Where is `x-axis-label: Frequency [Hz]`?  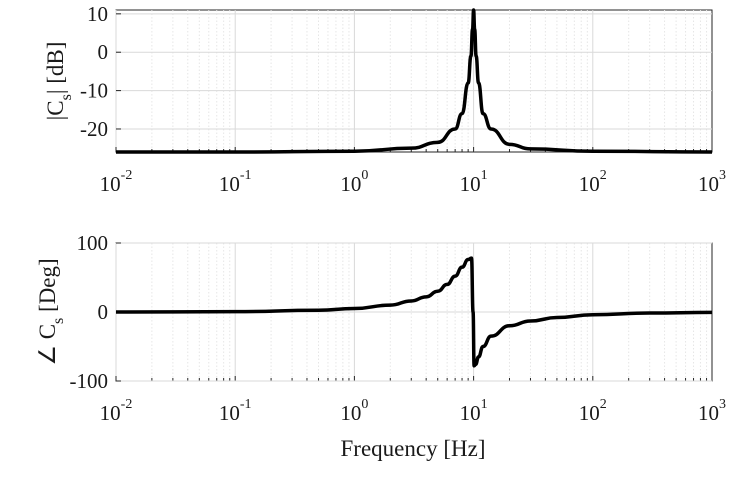 x-axis-label: Frequency [Hz] is located at coordinates (413, 448).